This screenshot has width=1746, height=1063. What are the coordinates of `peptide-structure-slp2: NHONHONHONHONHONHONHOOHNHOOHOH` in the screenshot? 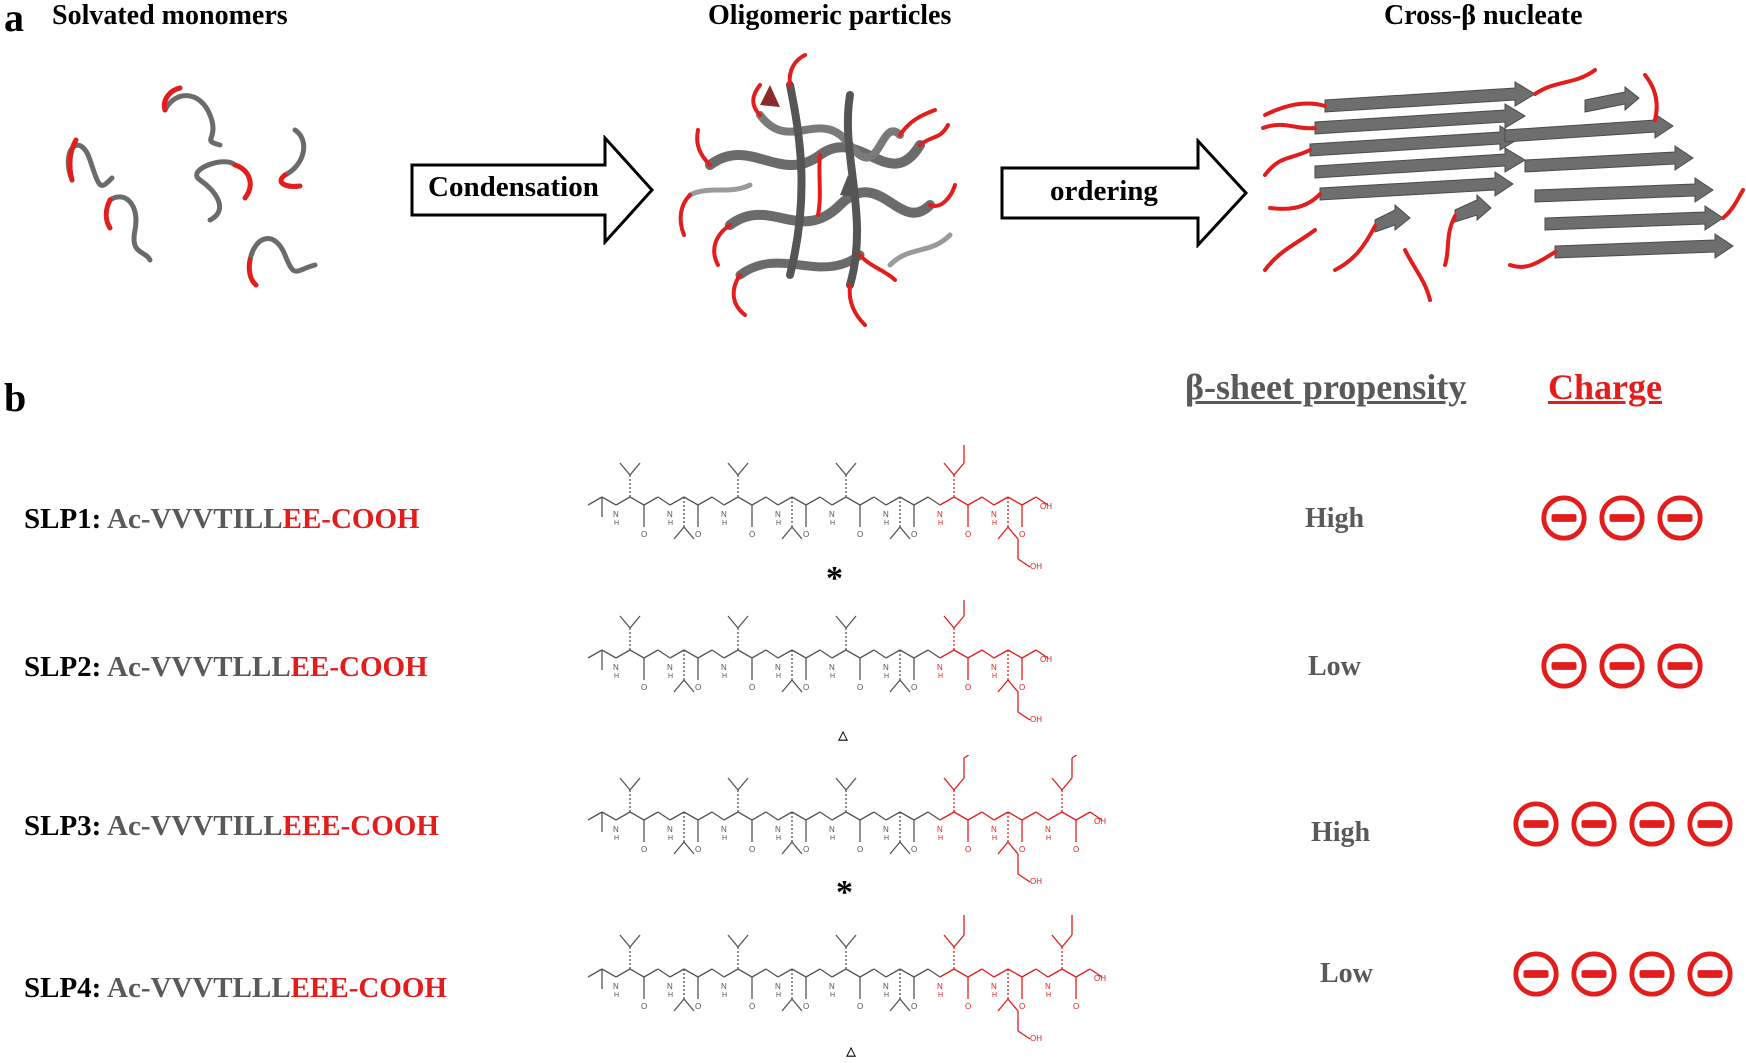 It's located at (819, 662).